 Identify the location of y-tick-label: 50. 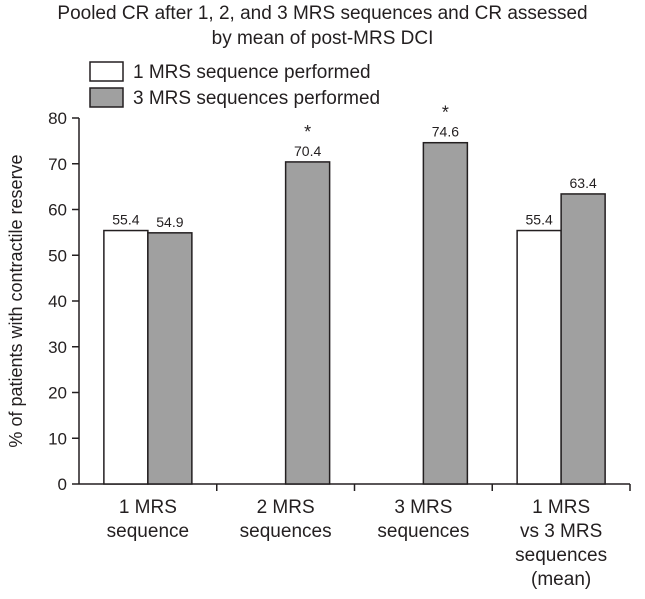
(57, 255).